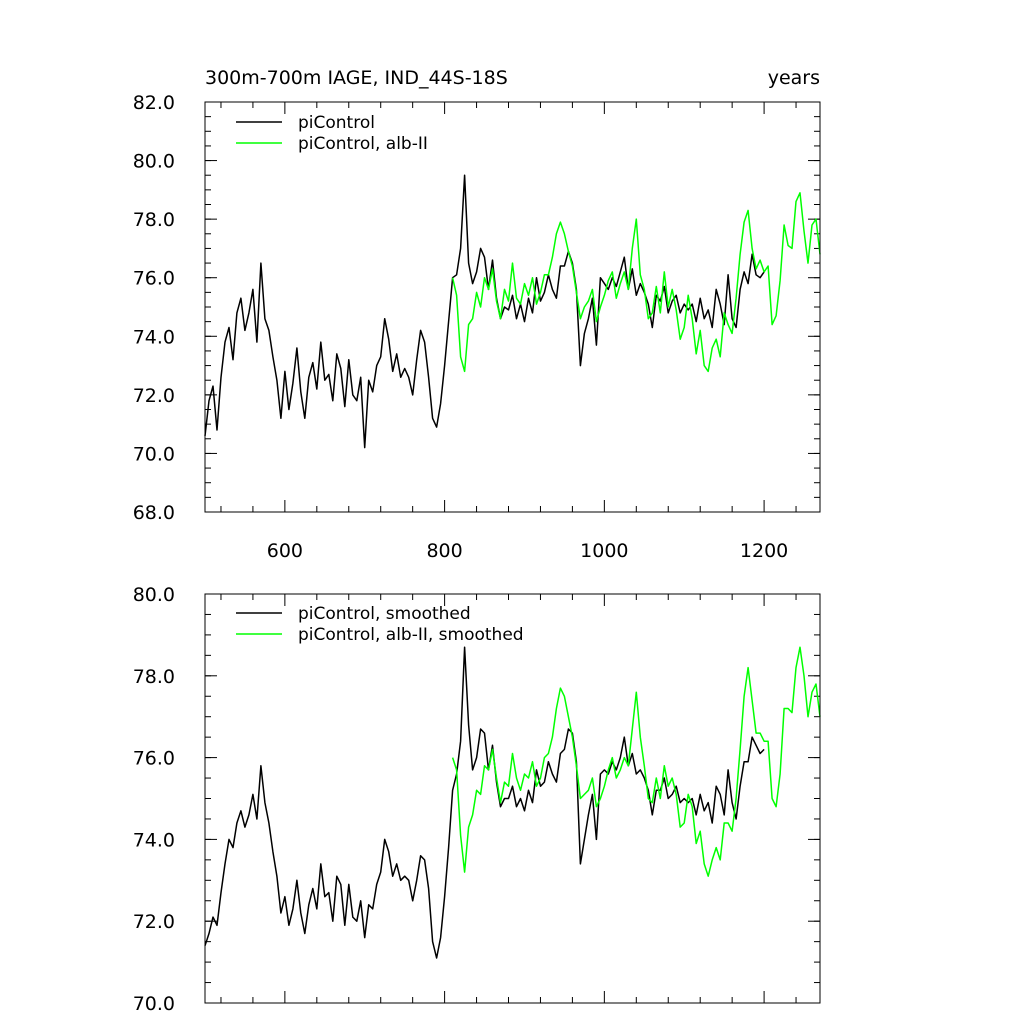 This screenshot has width=1024, height=1024. Describe the element at coordinates (154, 677) in the screenshot. I see `bottom-y-tick-label: 78.0` at that location.